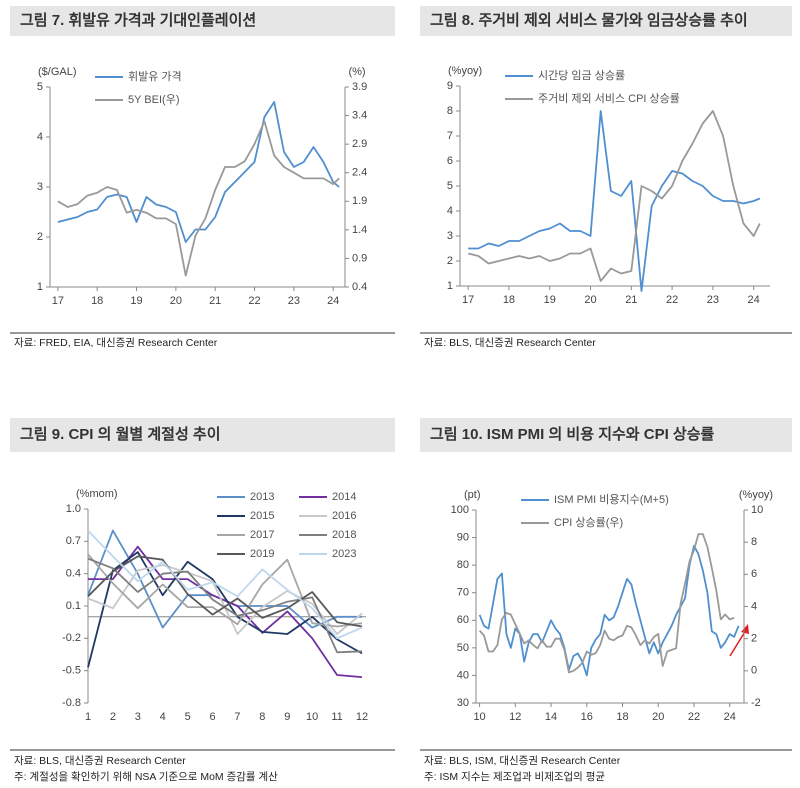 The image size is (800, 788). Describe the element at coordinates (754, 574) in the screenshot. I see `y2-tick-label: 6` at that location.